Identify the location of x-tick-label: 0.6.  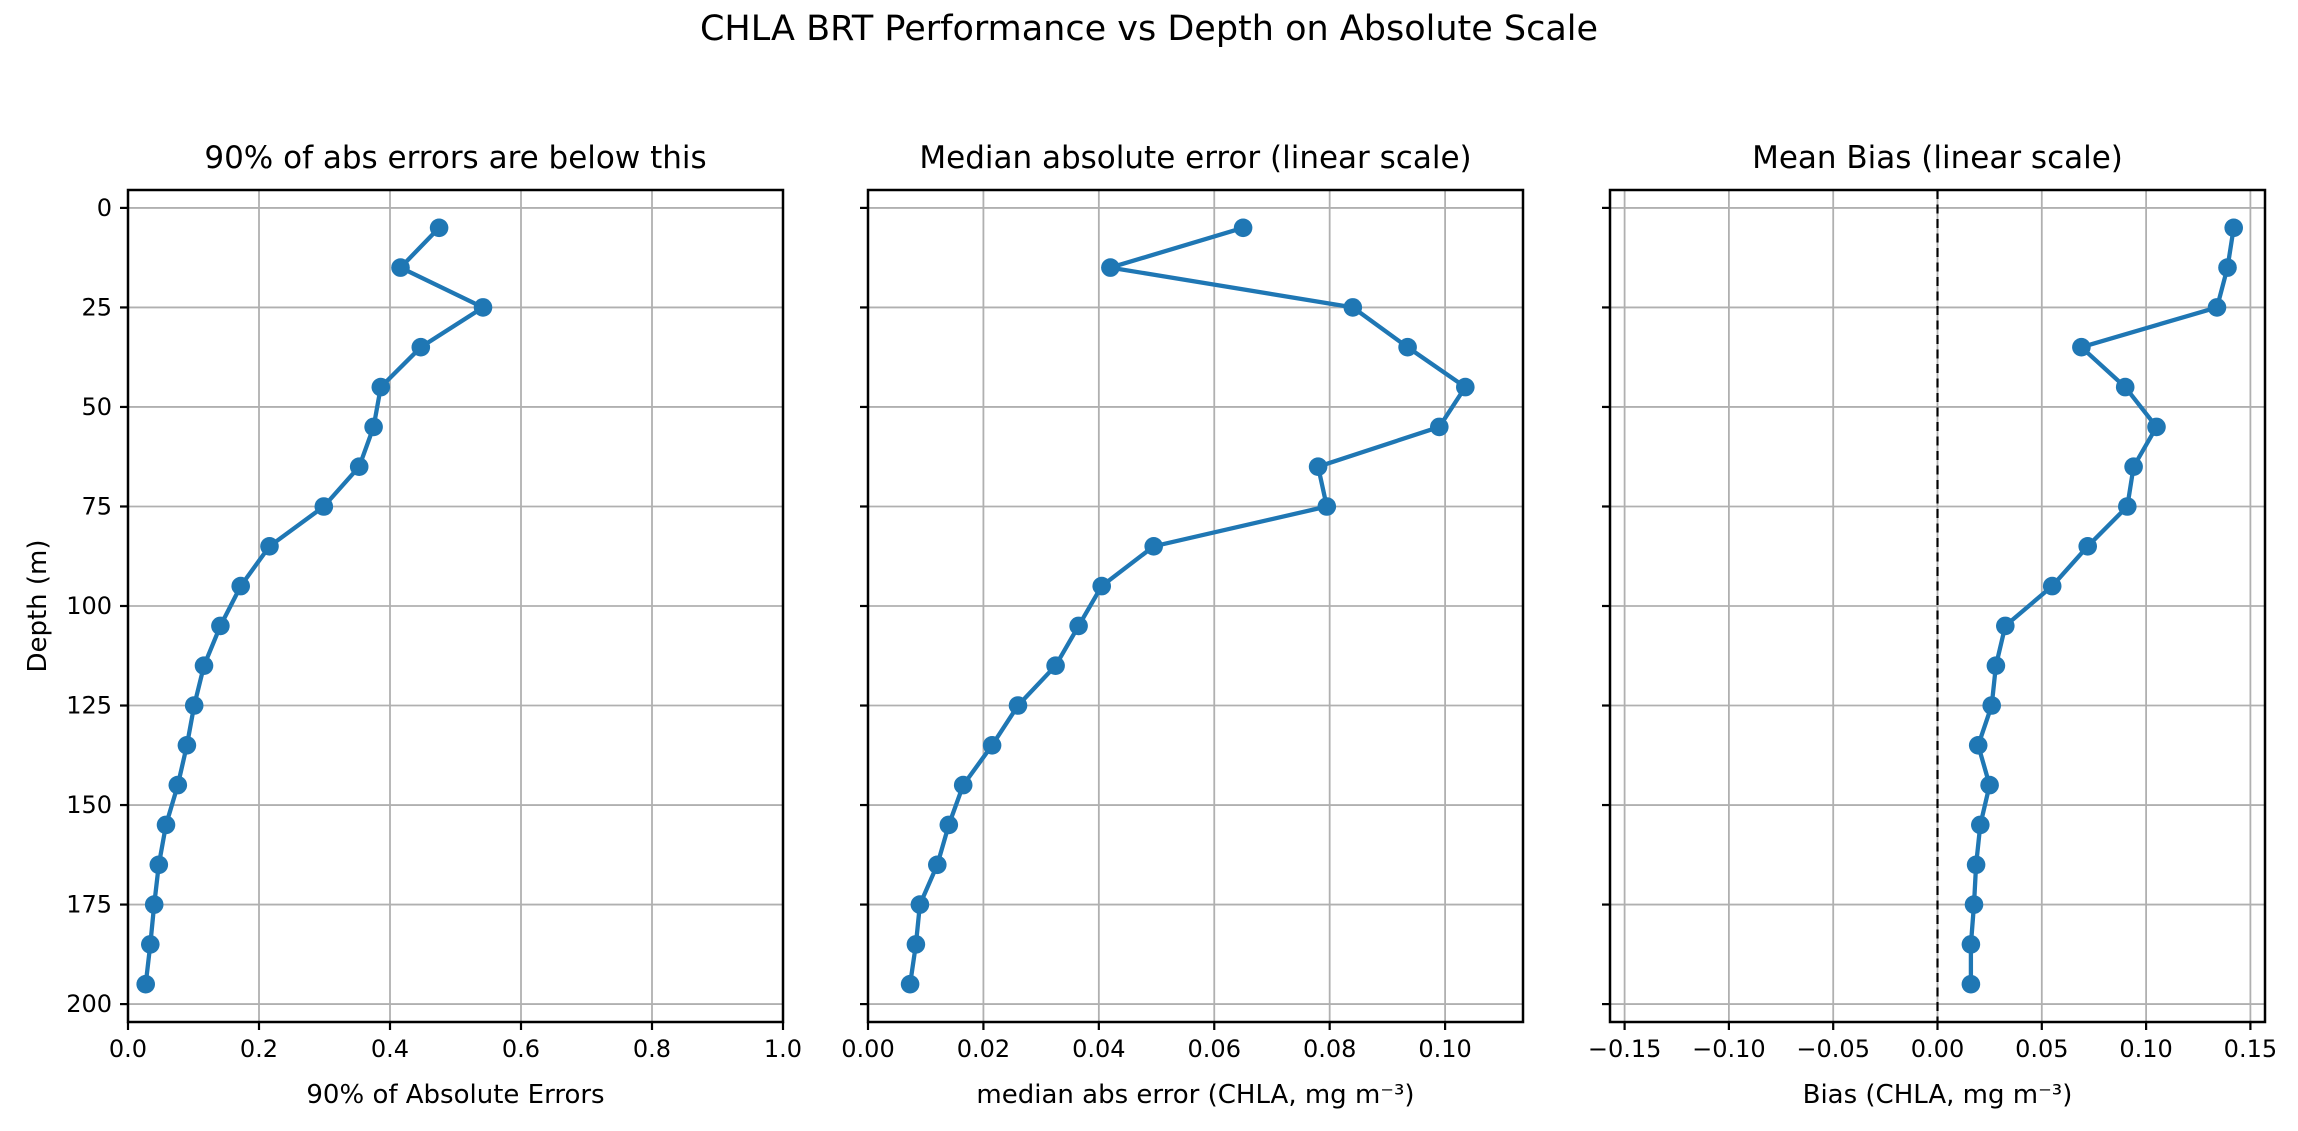
(521, 1049).